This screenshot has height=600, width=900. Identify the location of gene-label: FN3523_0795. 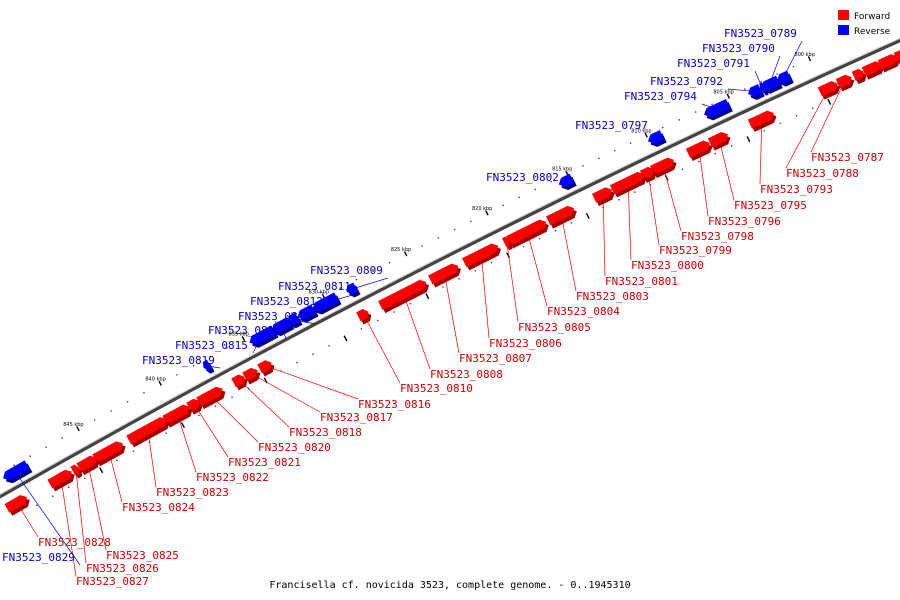
(770, 205).